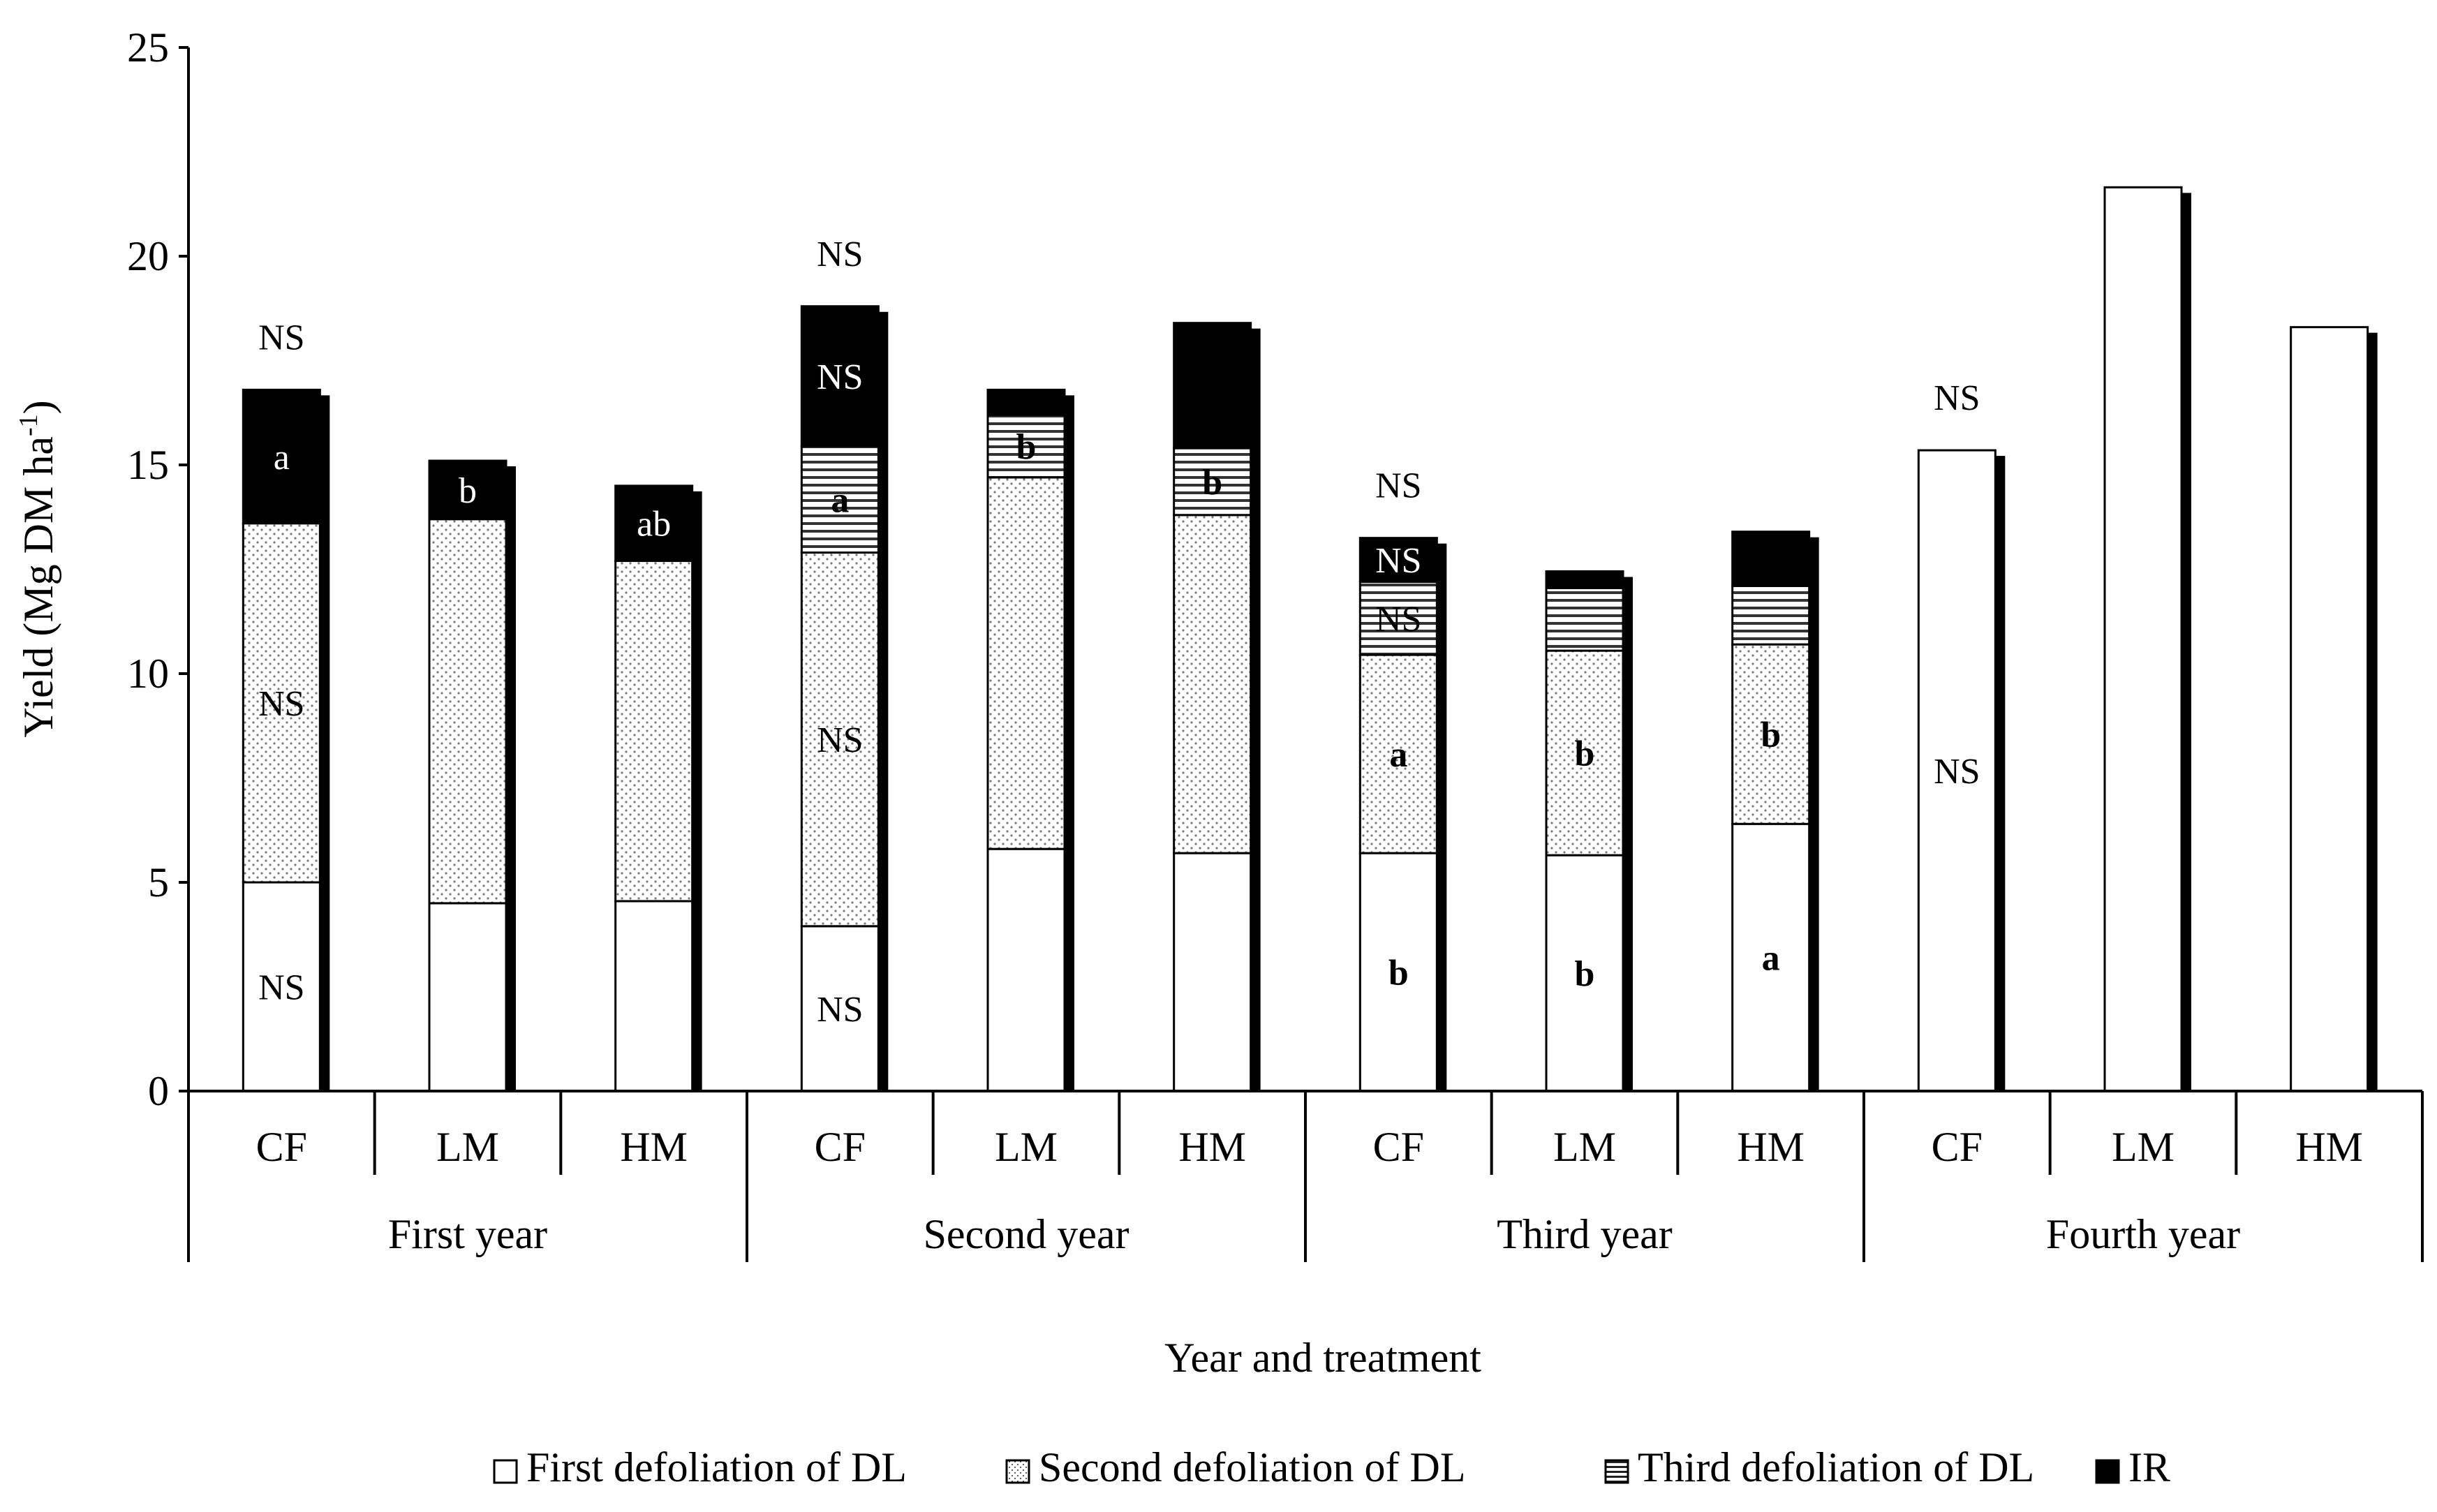  Describe the element at coordinates (158, 1091) in the screenshot. I see `y-tick-label: 0` at that location.